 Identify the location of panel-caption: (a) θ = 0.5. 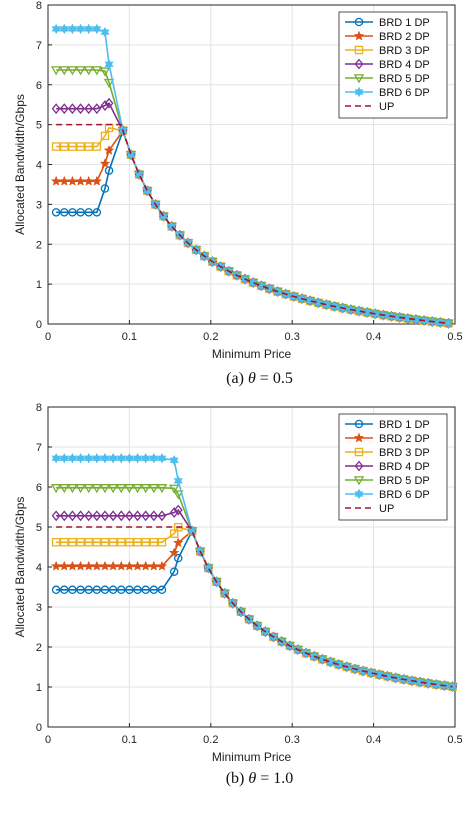
(259, 378).